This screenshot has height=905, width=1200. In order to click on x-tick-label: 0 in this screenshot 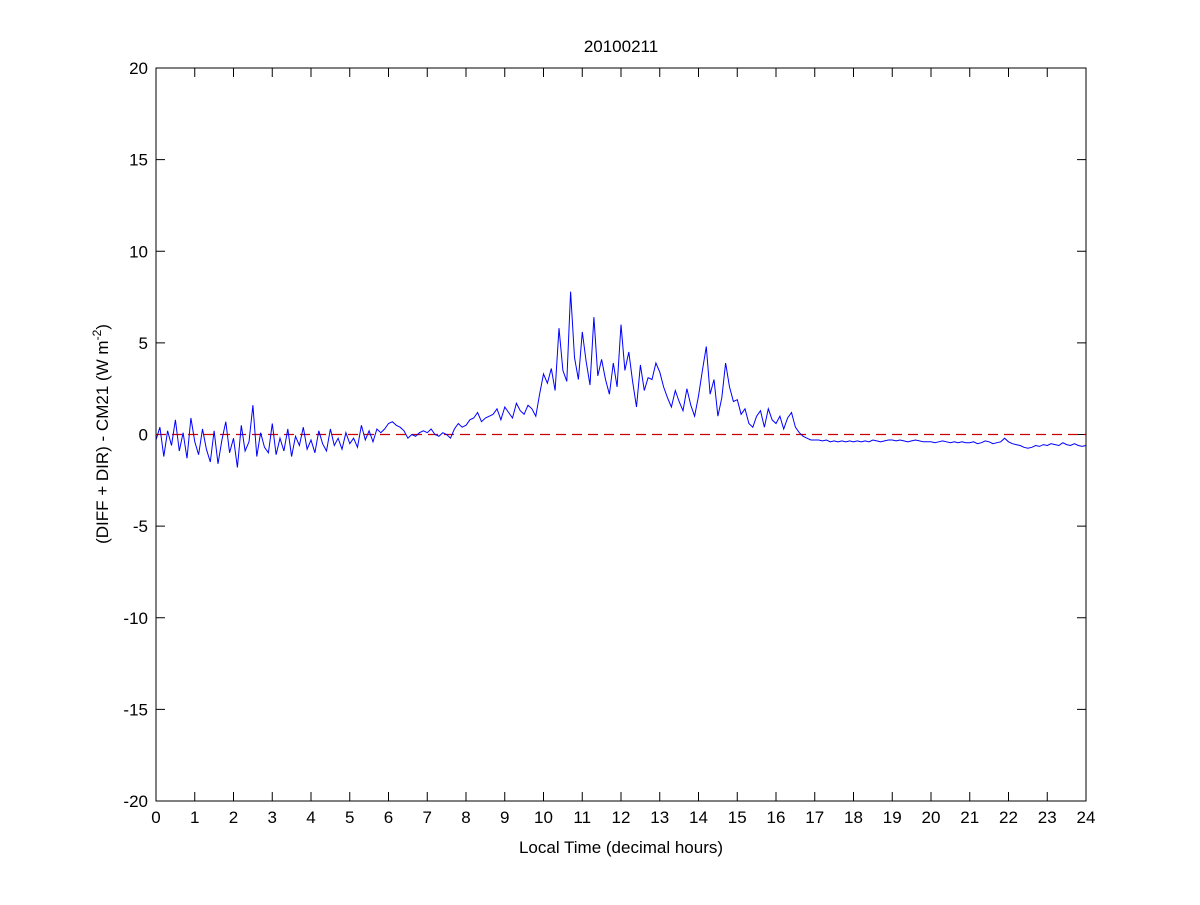, I will do `click(155, 817)`.